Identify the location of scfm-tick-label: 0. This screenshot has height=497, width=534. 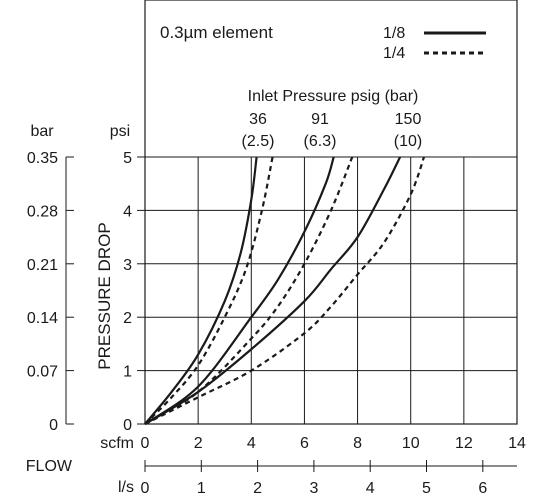
(145, 443).